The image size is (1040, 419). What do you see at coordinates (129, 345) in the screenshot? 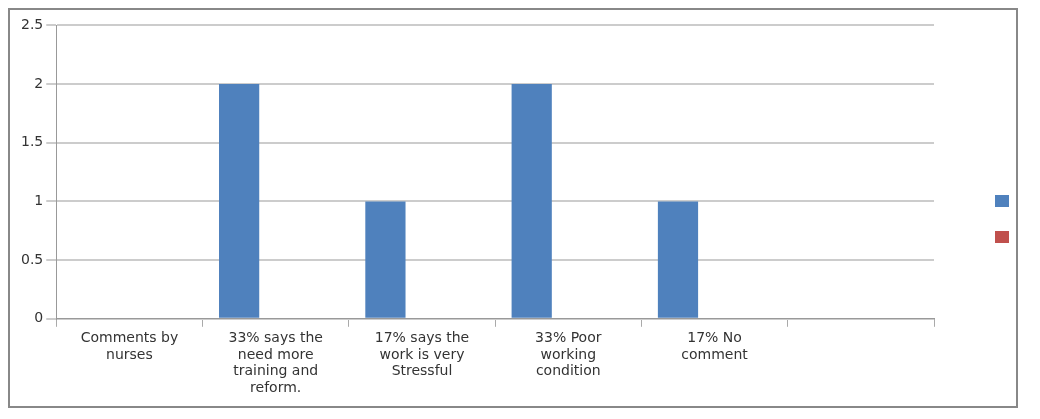
I see `x-tick-label: Comments by nurses` at bounding box center [129, 345].